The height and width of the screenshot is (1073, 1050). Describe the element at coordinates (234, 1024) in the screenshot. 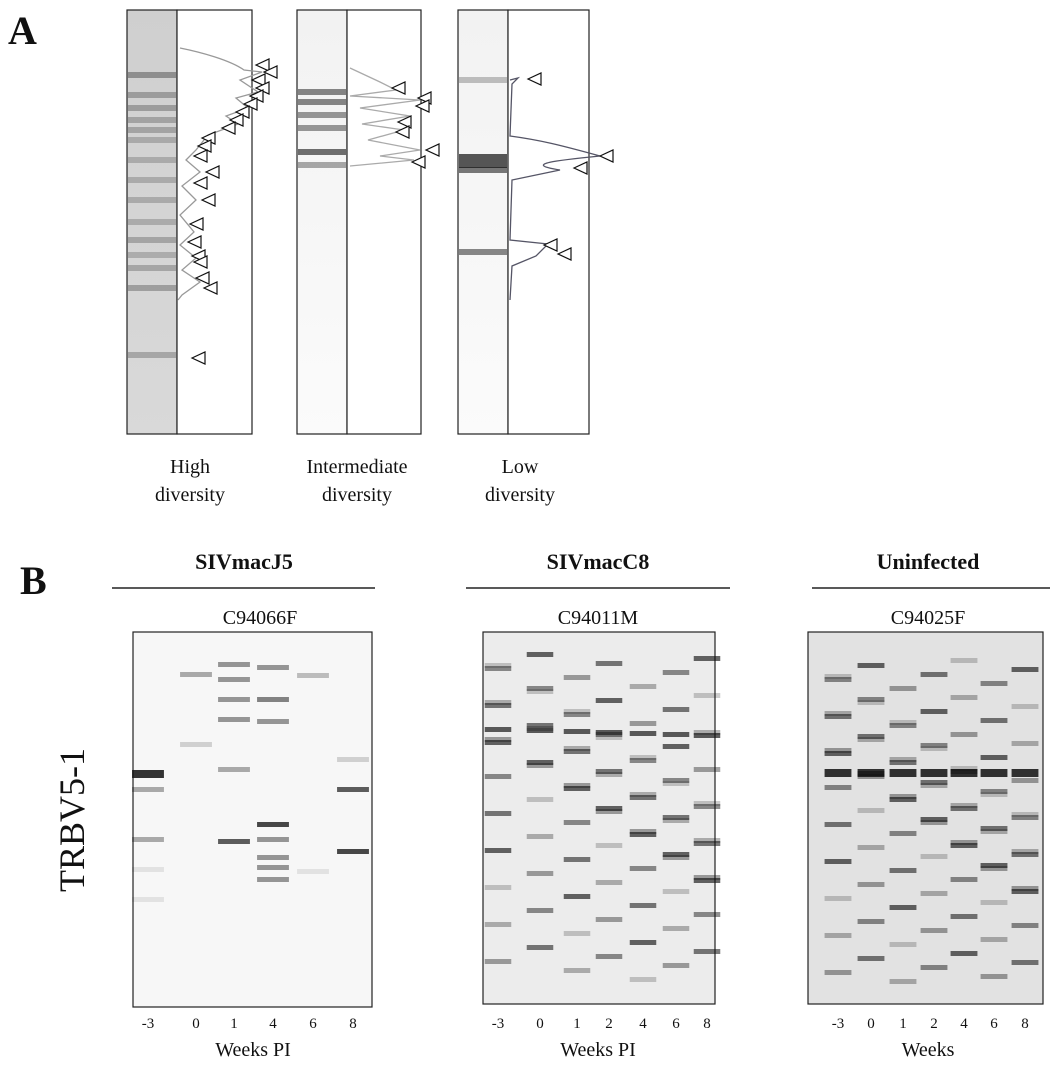

I see `lane-label: 1` at that location.